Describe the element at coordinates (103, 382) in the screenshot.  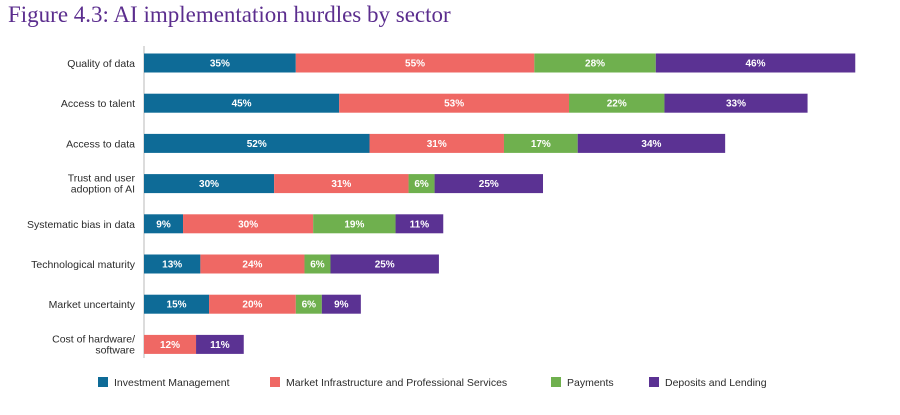
I see `legend-swatch-investment-management` at that location.